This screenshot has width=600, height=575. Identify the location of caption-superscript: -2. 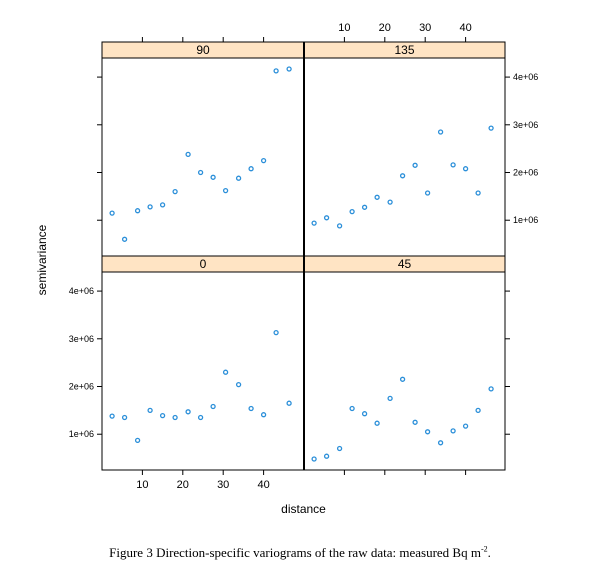
(484, 549).